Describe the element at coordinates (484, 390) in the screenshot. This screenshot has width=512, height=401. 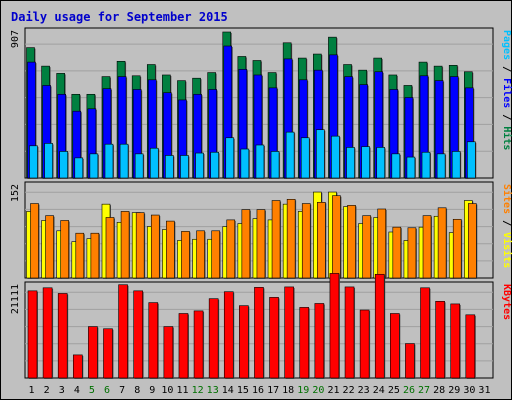
I see `day-label: 31` at that location.